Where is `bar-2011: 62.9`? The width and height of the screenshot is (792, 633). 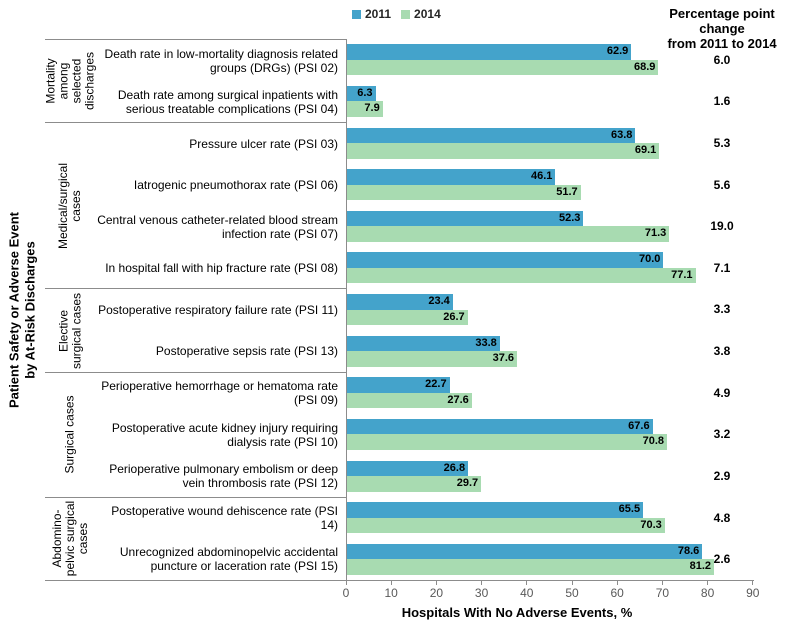 bar-2011: 62.9 is located at coordinates (489, 52).